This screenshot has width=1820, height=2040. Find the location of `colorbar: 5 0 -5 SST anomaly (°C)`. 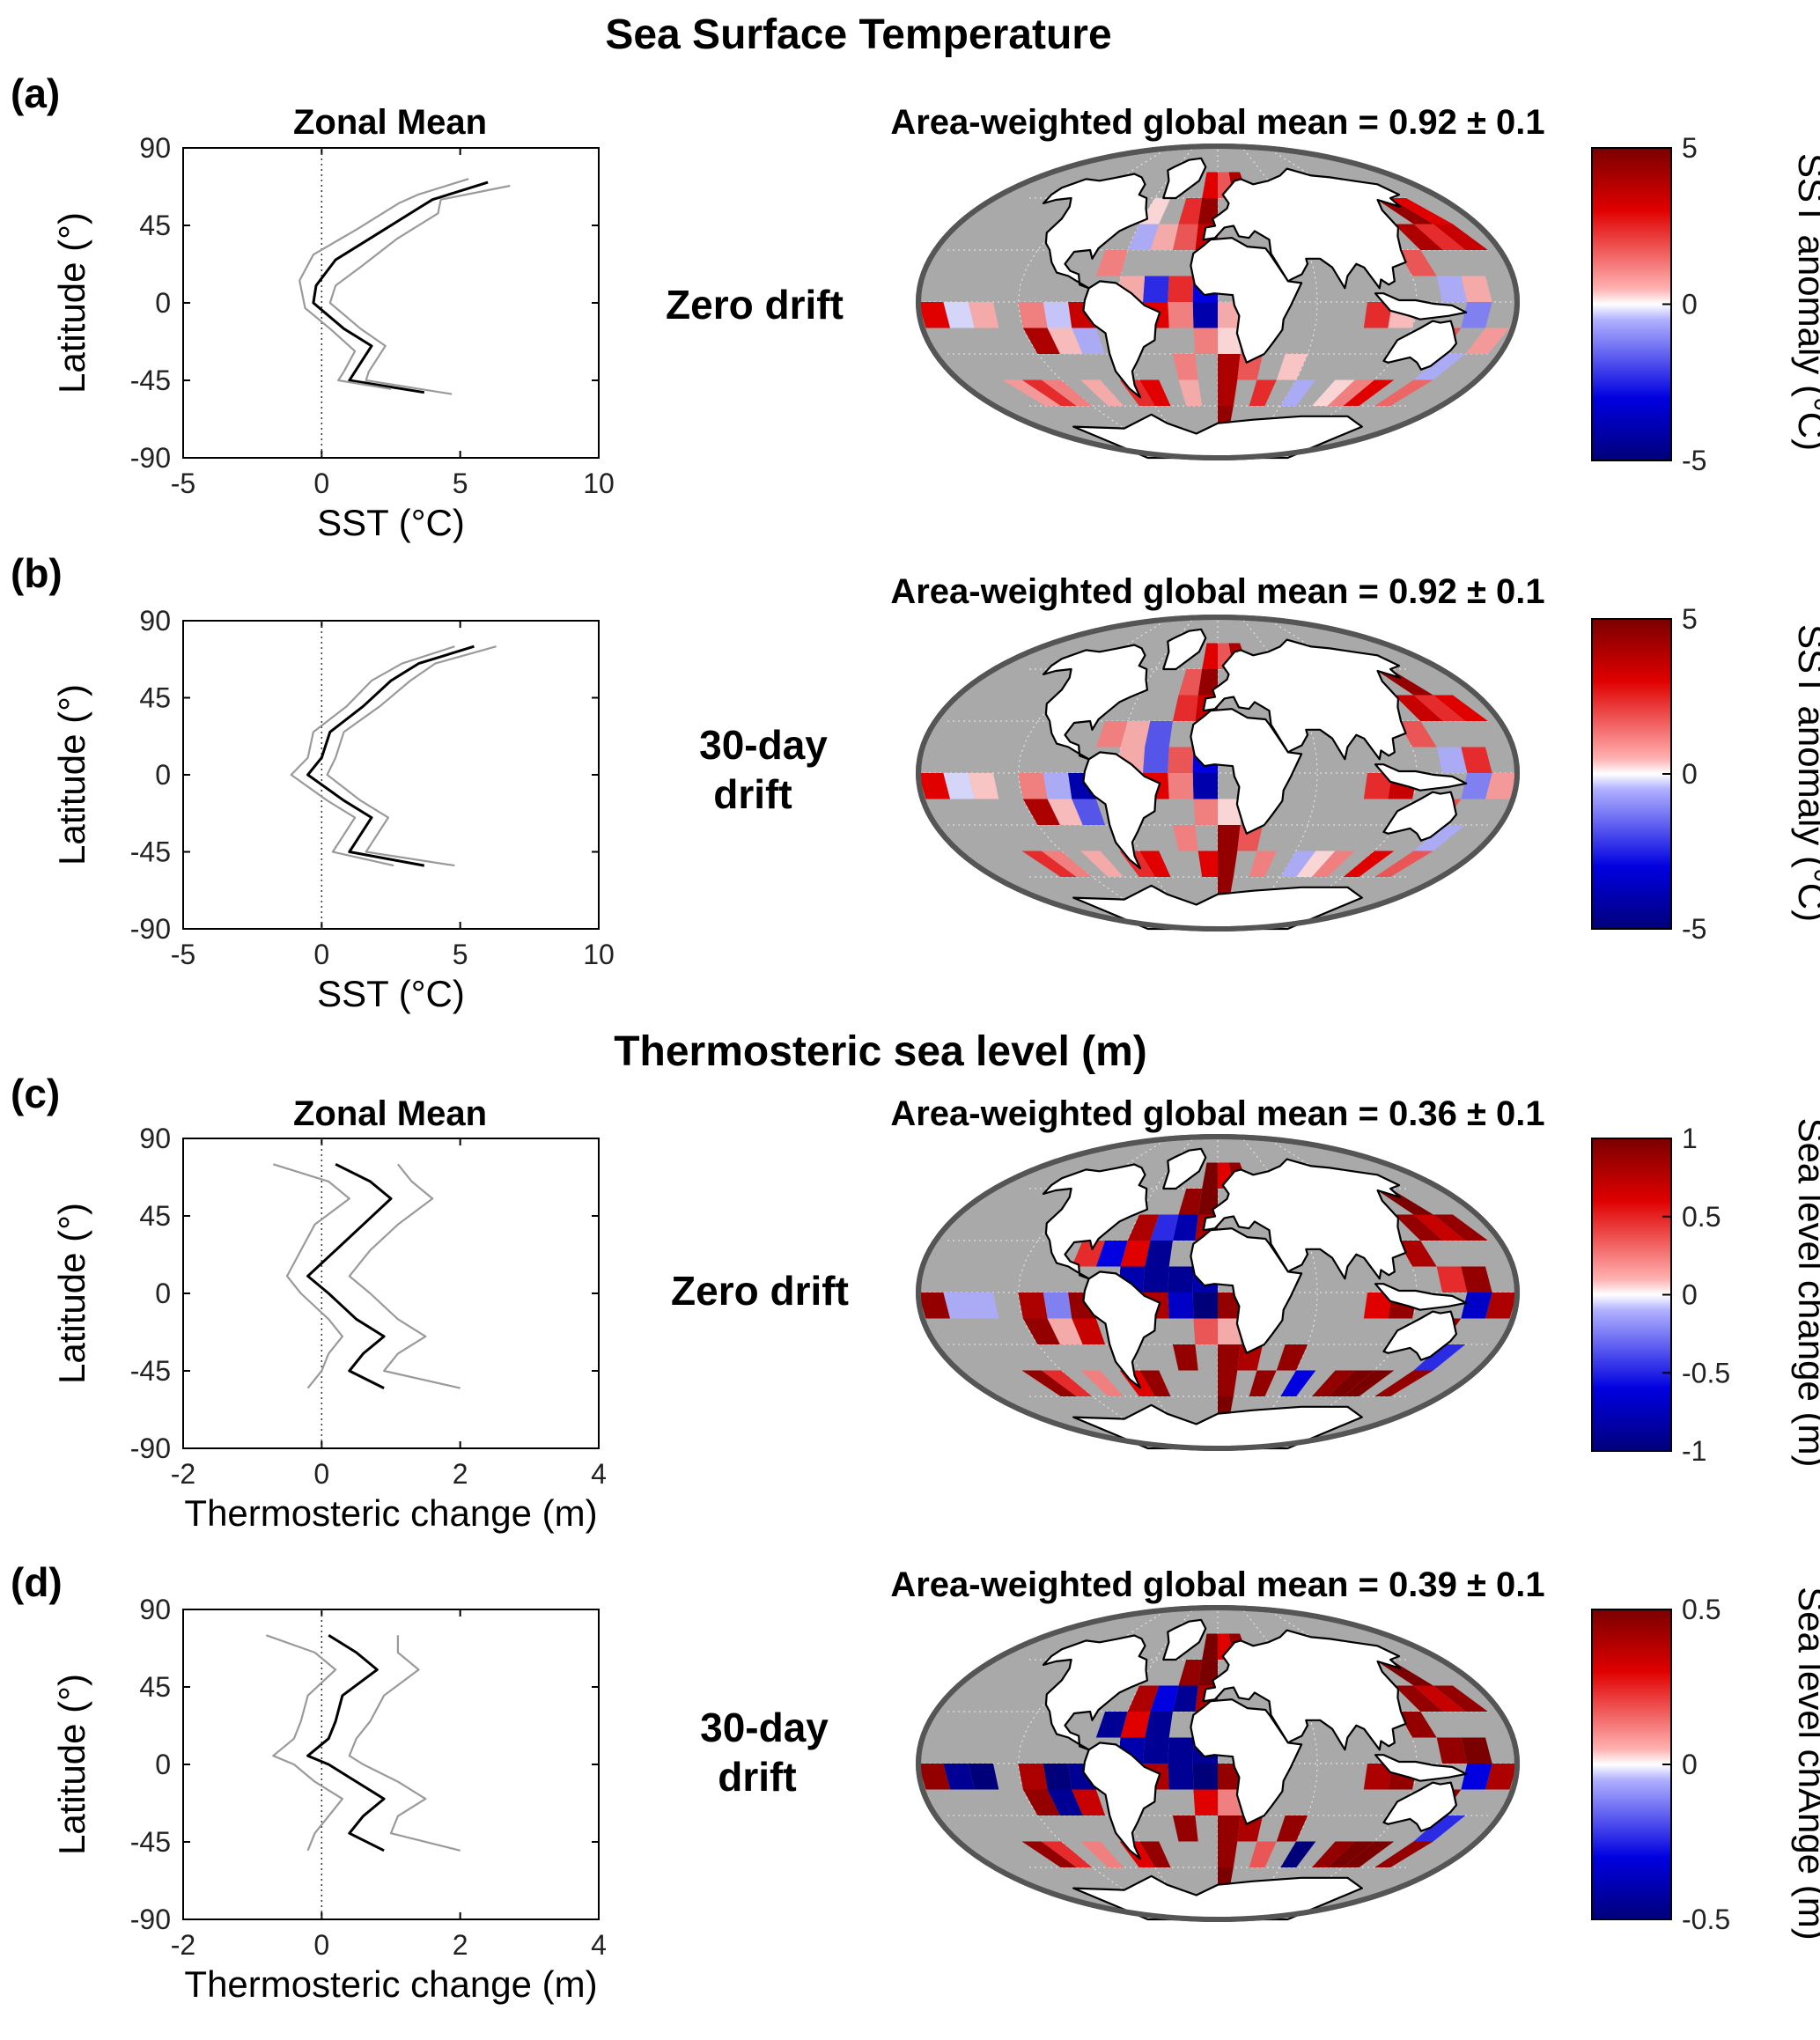

colorbar: 5 0 -5 SST anomaly (°C) is located at coordinates (1705, 304).